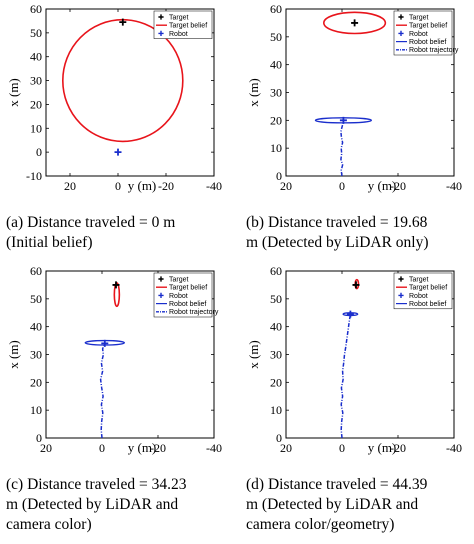 The width and height of the screenshot is (474, 544). I want to click on figure-caption-line: m (Detected by LiDAR only), so click(337, 242).